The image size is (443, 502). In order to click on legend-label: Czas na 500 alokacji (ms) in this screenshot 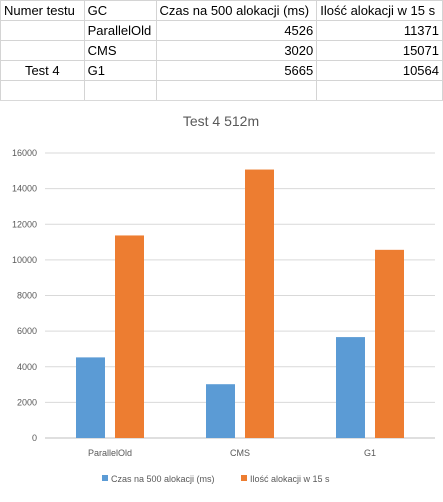, I will do `click(163, 479)`.